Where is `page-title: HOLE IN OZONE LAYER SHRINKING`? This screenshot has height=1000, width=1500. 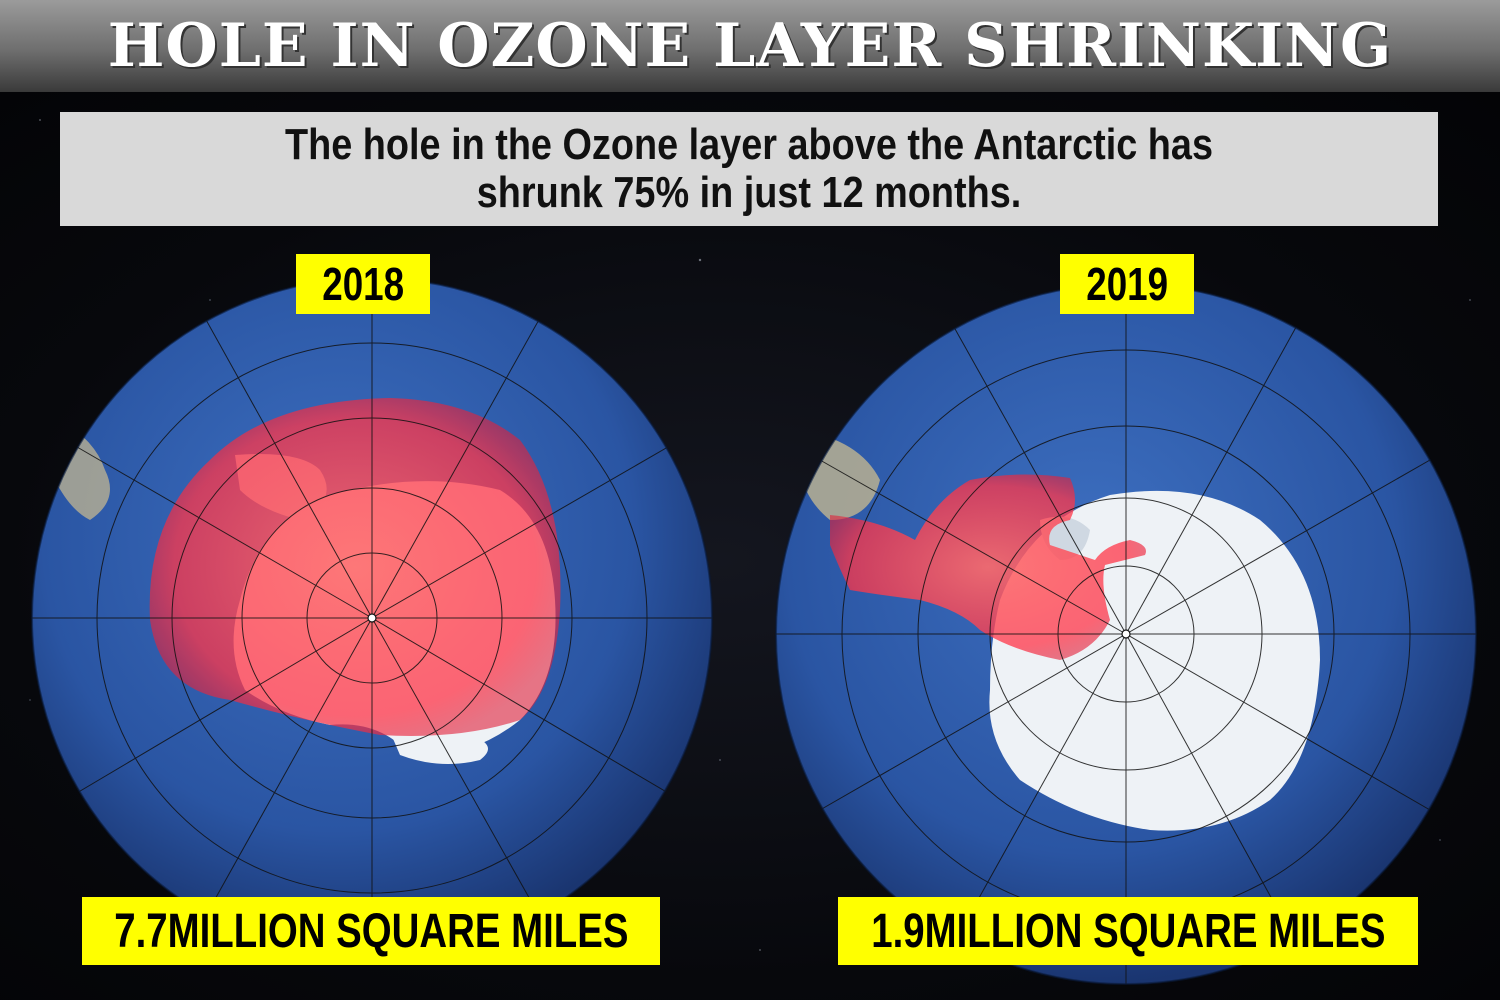 page-title: HOLE IN OZONE LAYER SHRINKING is located at coordinates (750, 46).